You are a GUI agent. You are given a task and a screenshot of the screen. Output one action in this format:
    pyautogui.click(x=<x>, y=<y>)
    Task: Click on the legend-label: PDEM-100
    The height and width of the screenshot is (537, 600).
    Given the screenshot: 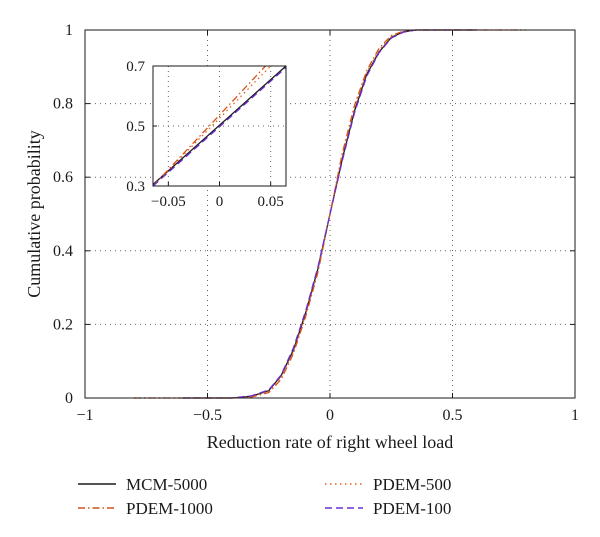 What is the action you would take?
    pyautogui.click(x=412, y=508)
    